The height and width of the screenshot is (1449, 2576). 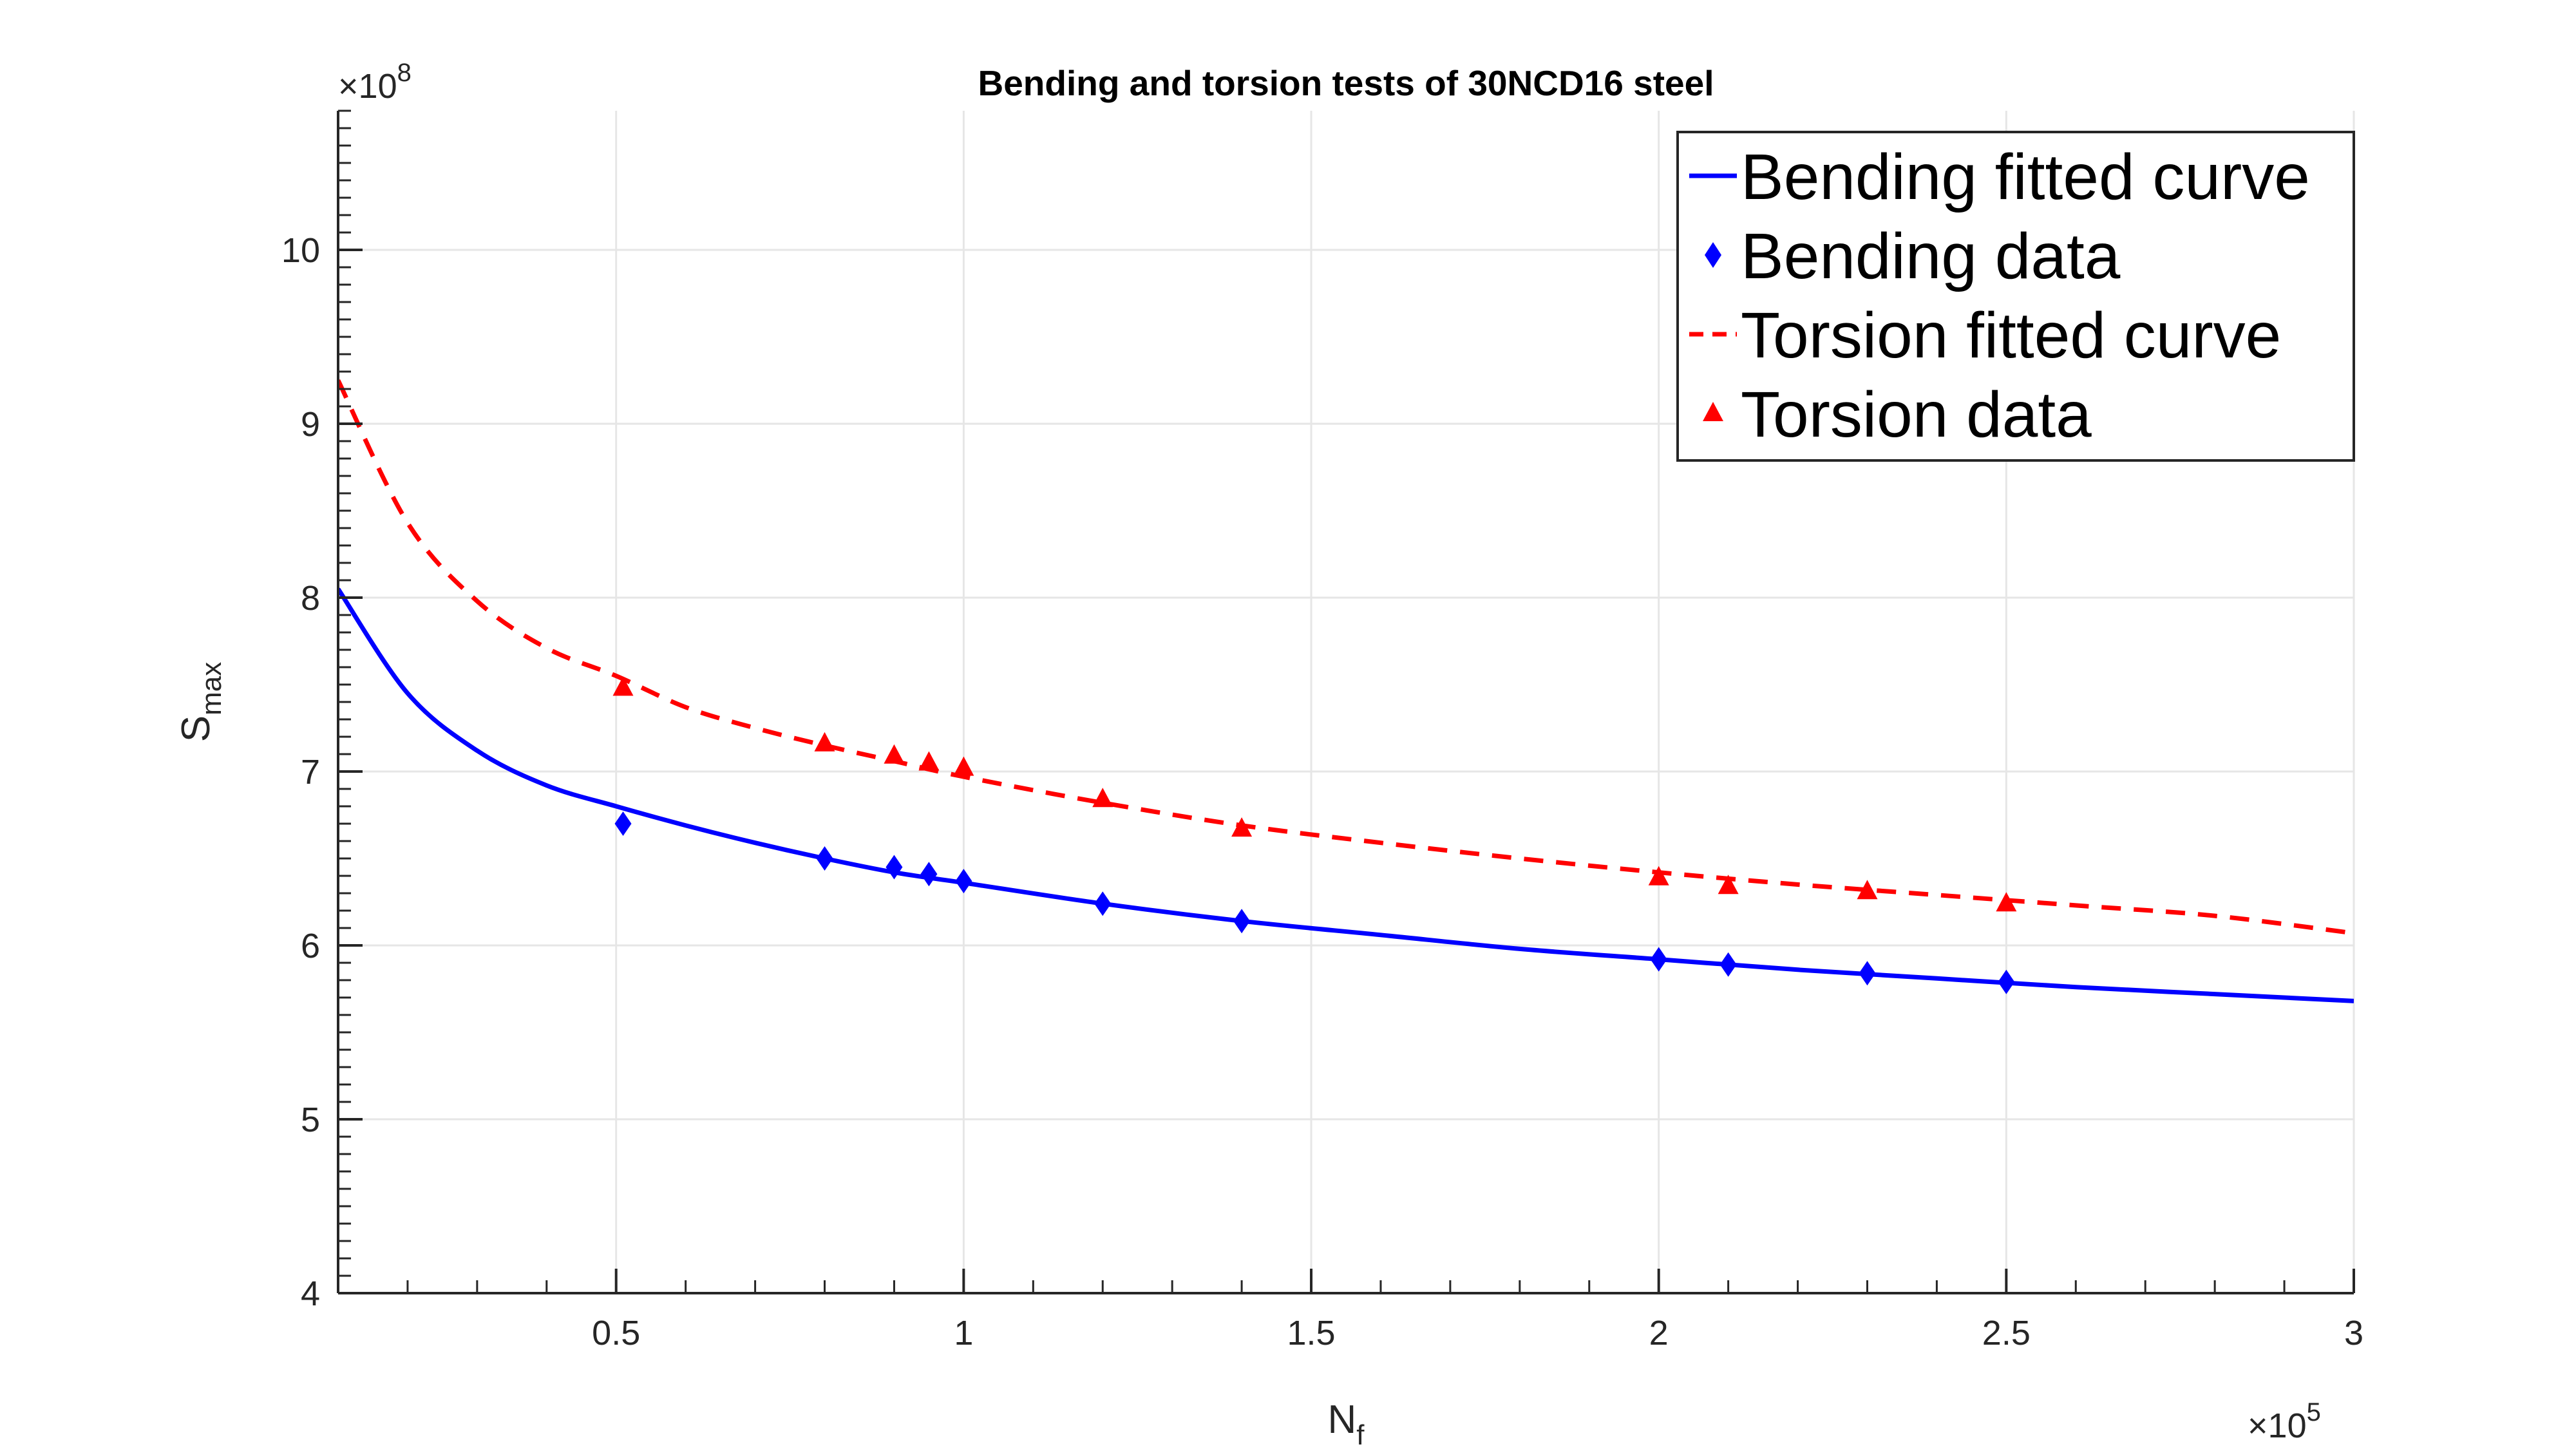 I want to click on x-tick-label: 1.5, so click(x=1311, y=1333).